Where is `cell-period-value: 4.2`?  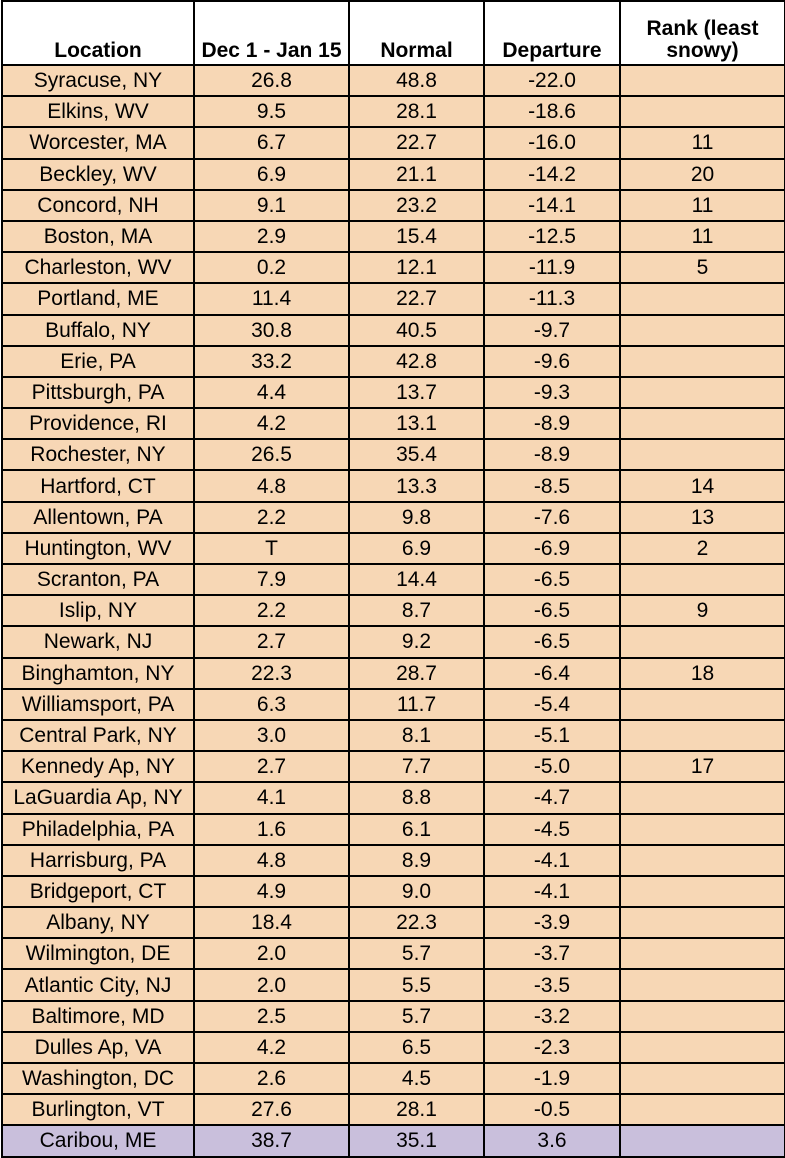
cell-period-value: 4.2 is located at coordinates (271, 424).